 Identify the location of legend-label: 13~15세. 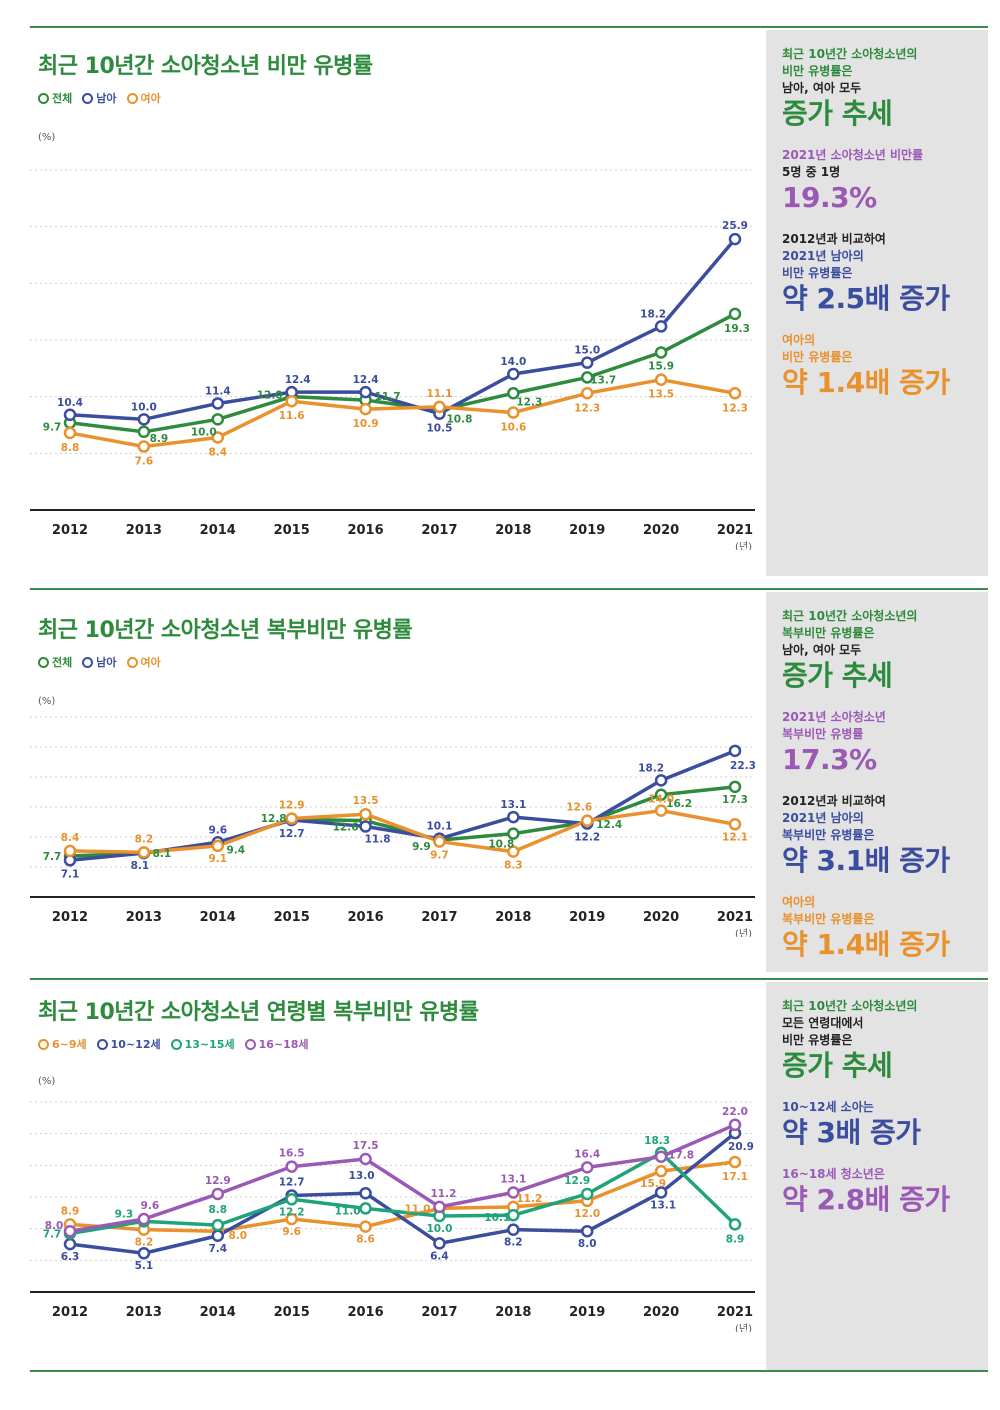
(209, 1044).